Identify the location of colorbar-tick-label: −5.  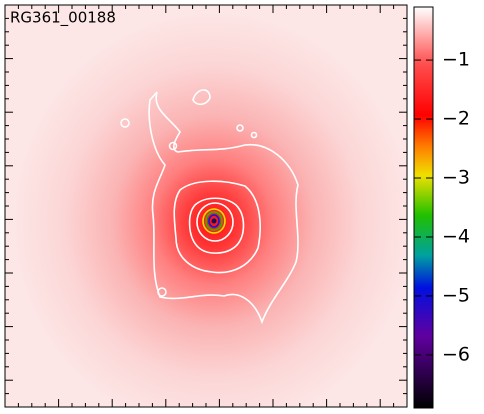
(456, 295).